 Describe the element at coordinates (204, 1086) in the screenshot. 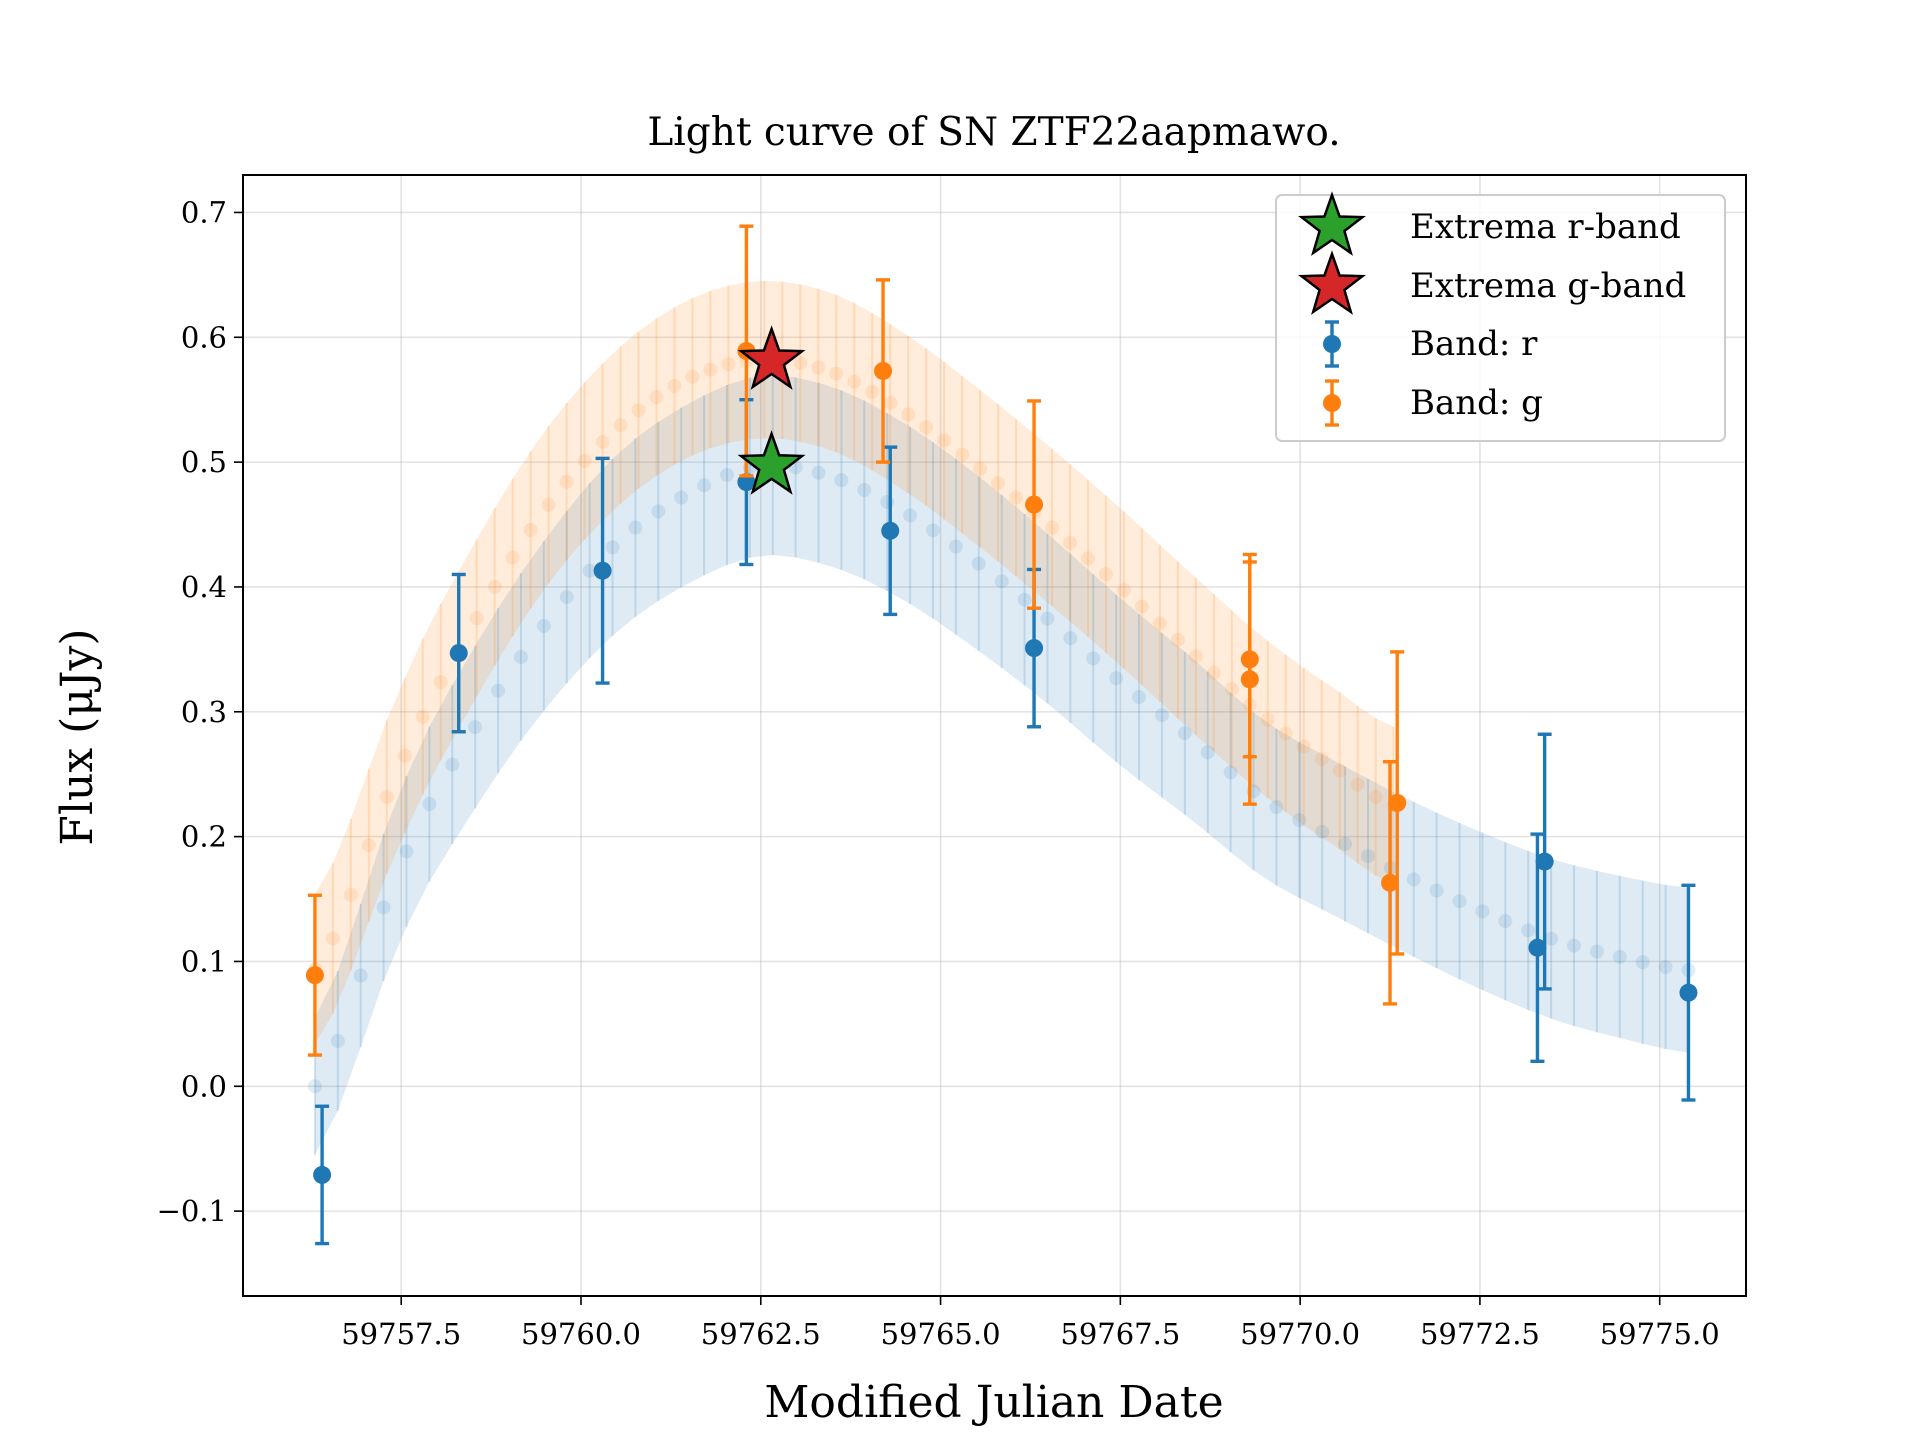

I see `y-tick-label: 0.0` at that location.